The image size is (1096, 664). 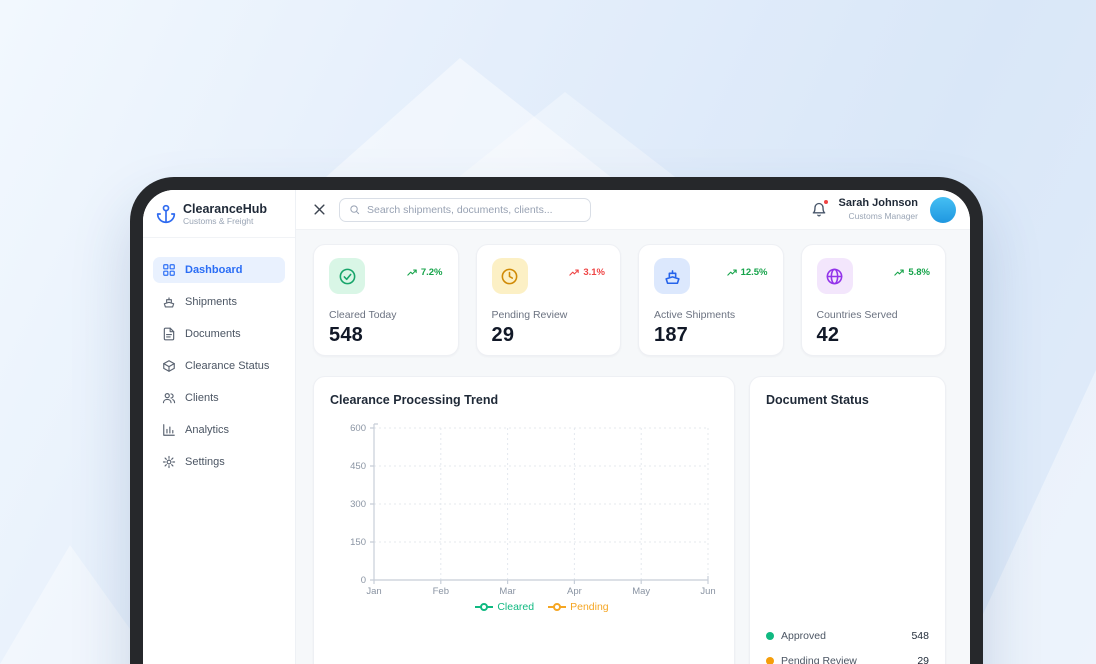 I want to click on x-axis-tick: May, so click(x=641, y=591).